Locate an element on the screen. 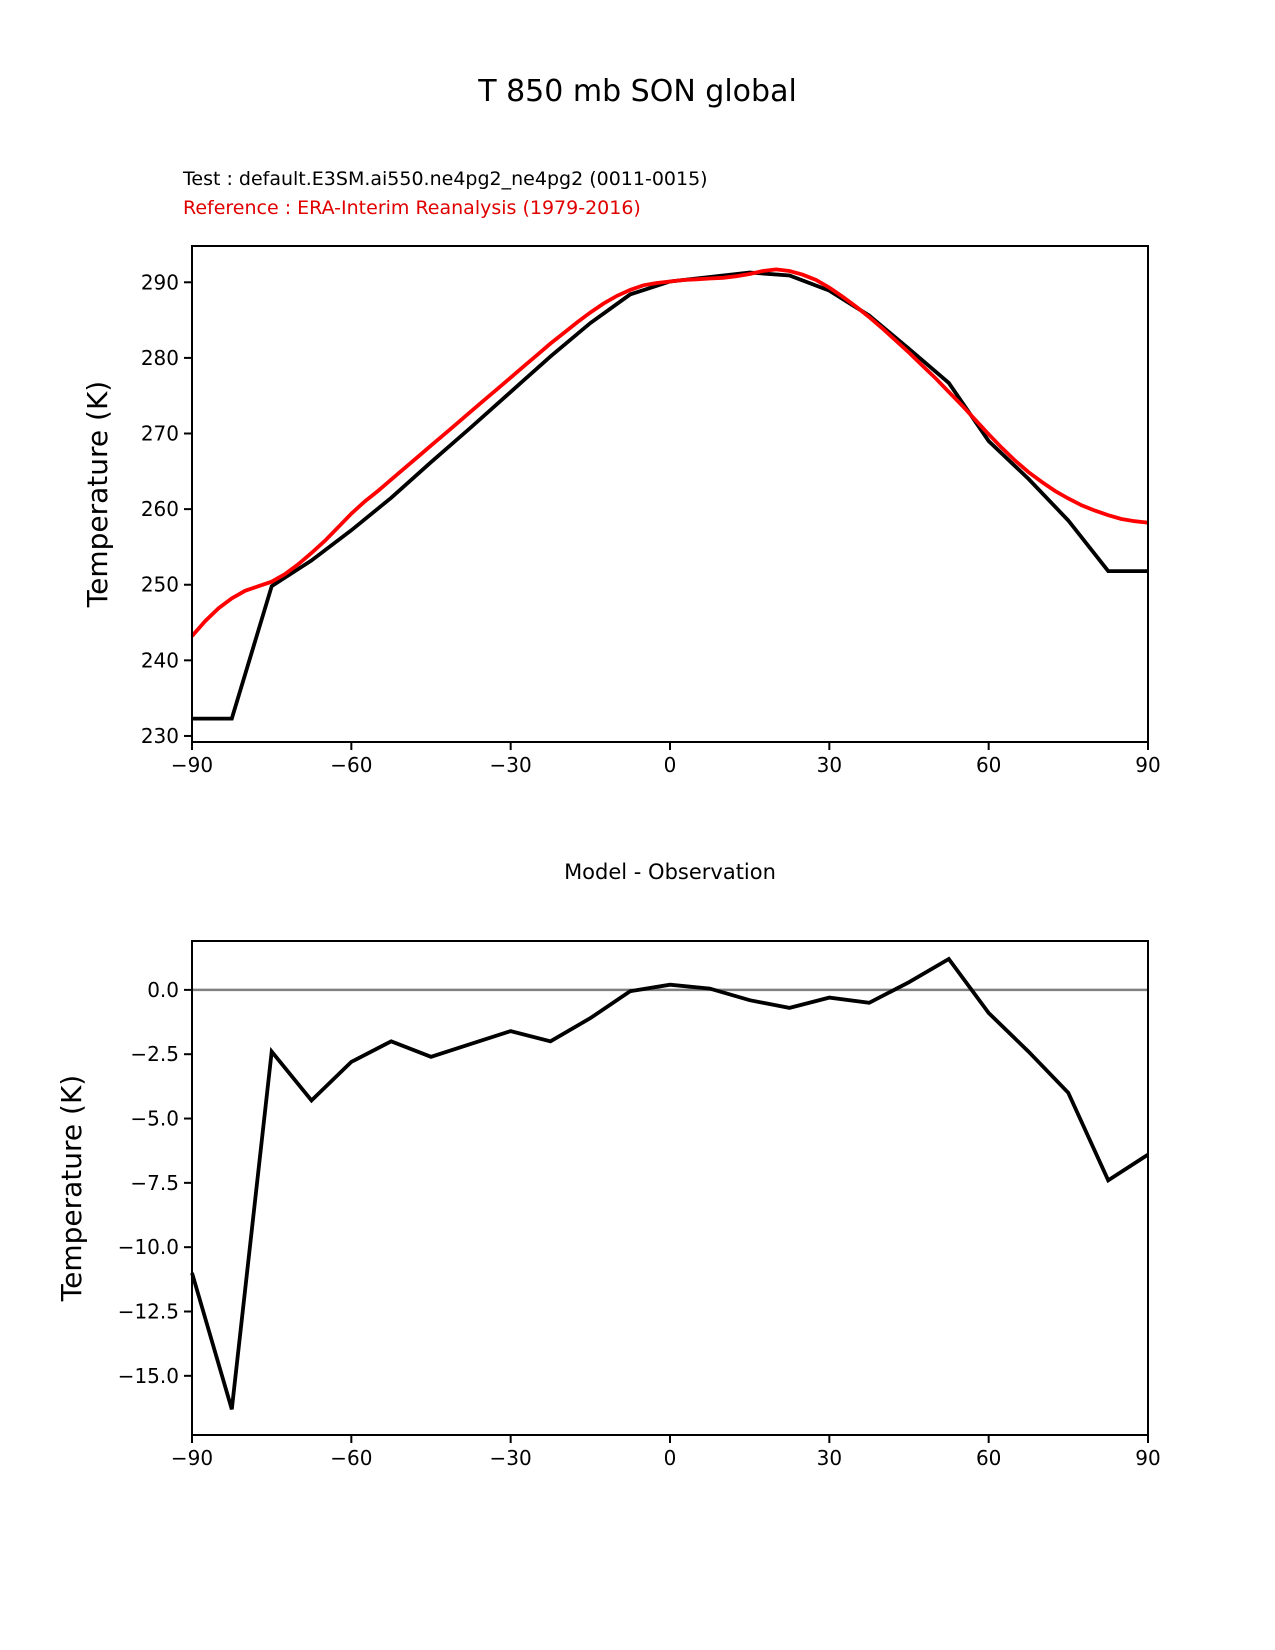 The image size is (1275, 1650). y-tick-label: −12.5 is located at coordinates (148, 1312).